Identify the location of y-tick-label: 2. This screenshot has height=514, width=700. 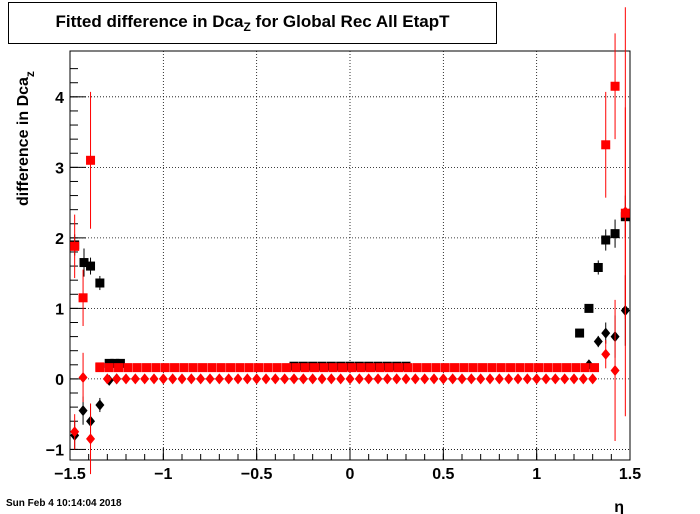
(59, 239).